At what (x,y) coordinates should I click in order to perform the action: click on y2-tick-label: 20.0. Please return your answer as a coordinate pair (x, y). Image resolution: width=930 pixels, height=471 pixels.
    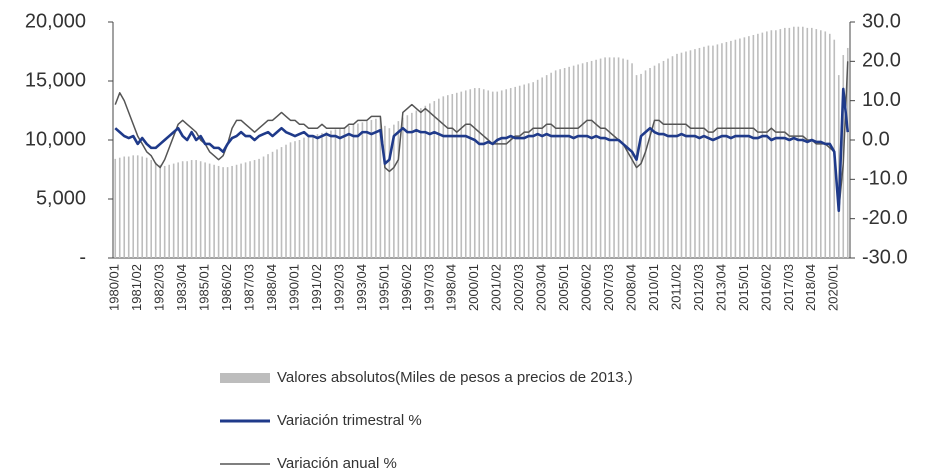
    Looking at the image, I should click on (881, 61).